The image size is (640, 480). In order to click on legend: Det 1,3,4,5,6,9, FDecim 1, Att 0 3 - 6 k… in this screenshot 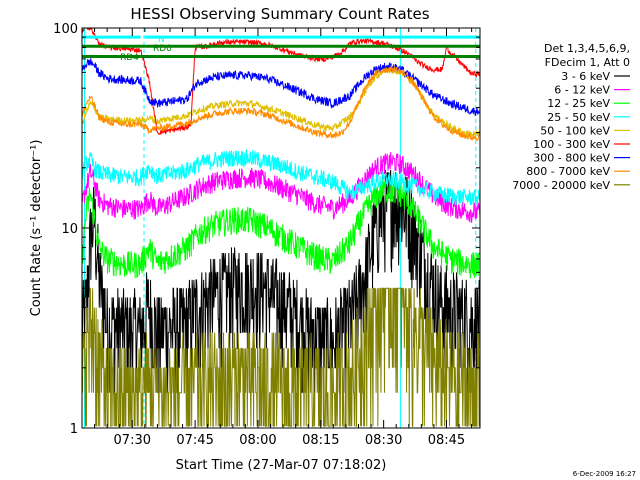, I will do `click(571, 117)`.